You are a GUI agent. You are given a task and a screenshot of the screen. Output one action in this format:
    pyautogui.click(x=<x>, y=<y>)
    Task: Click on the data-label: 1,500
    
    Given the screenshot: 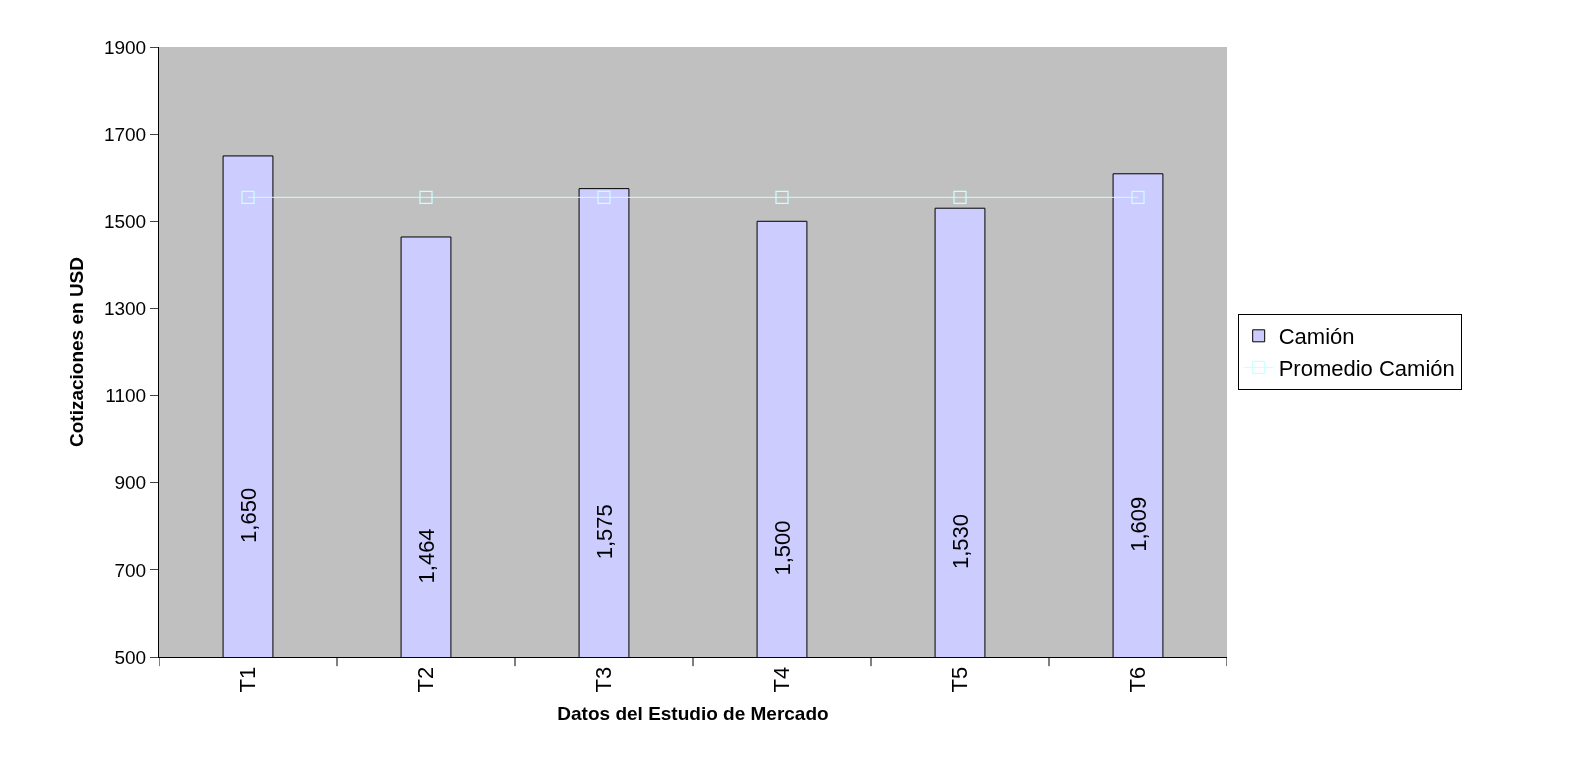 What is the action you would take?
    pyautogui.click(x=782, y=548)
    